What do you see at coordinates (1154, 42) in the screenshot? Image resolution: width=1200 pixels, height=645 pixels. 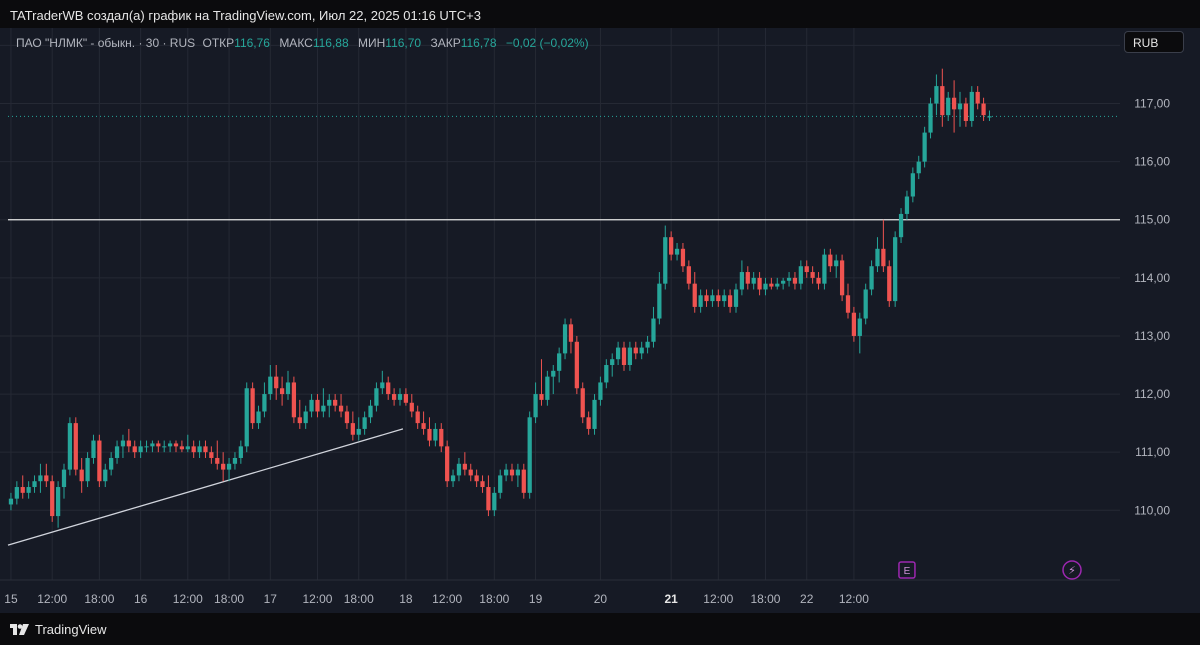 I see `currency-button: RUB` at bounding box center [1154, 42].